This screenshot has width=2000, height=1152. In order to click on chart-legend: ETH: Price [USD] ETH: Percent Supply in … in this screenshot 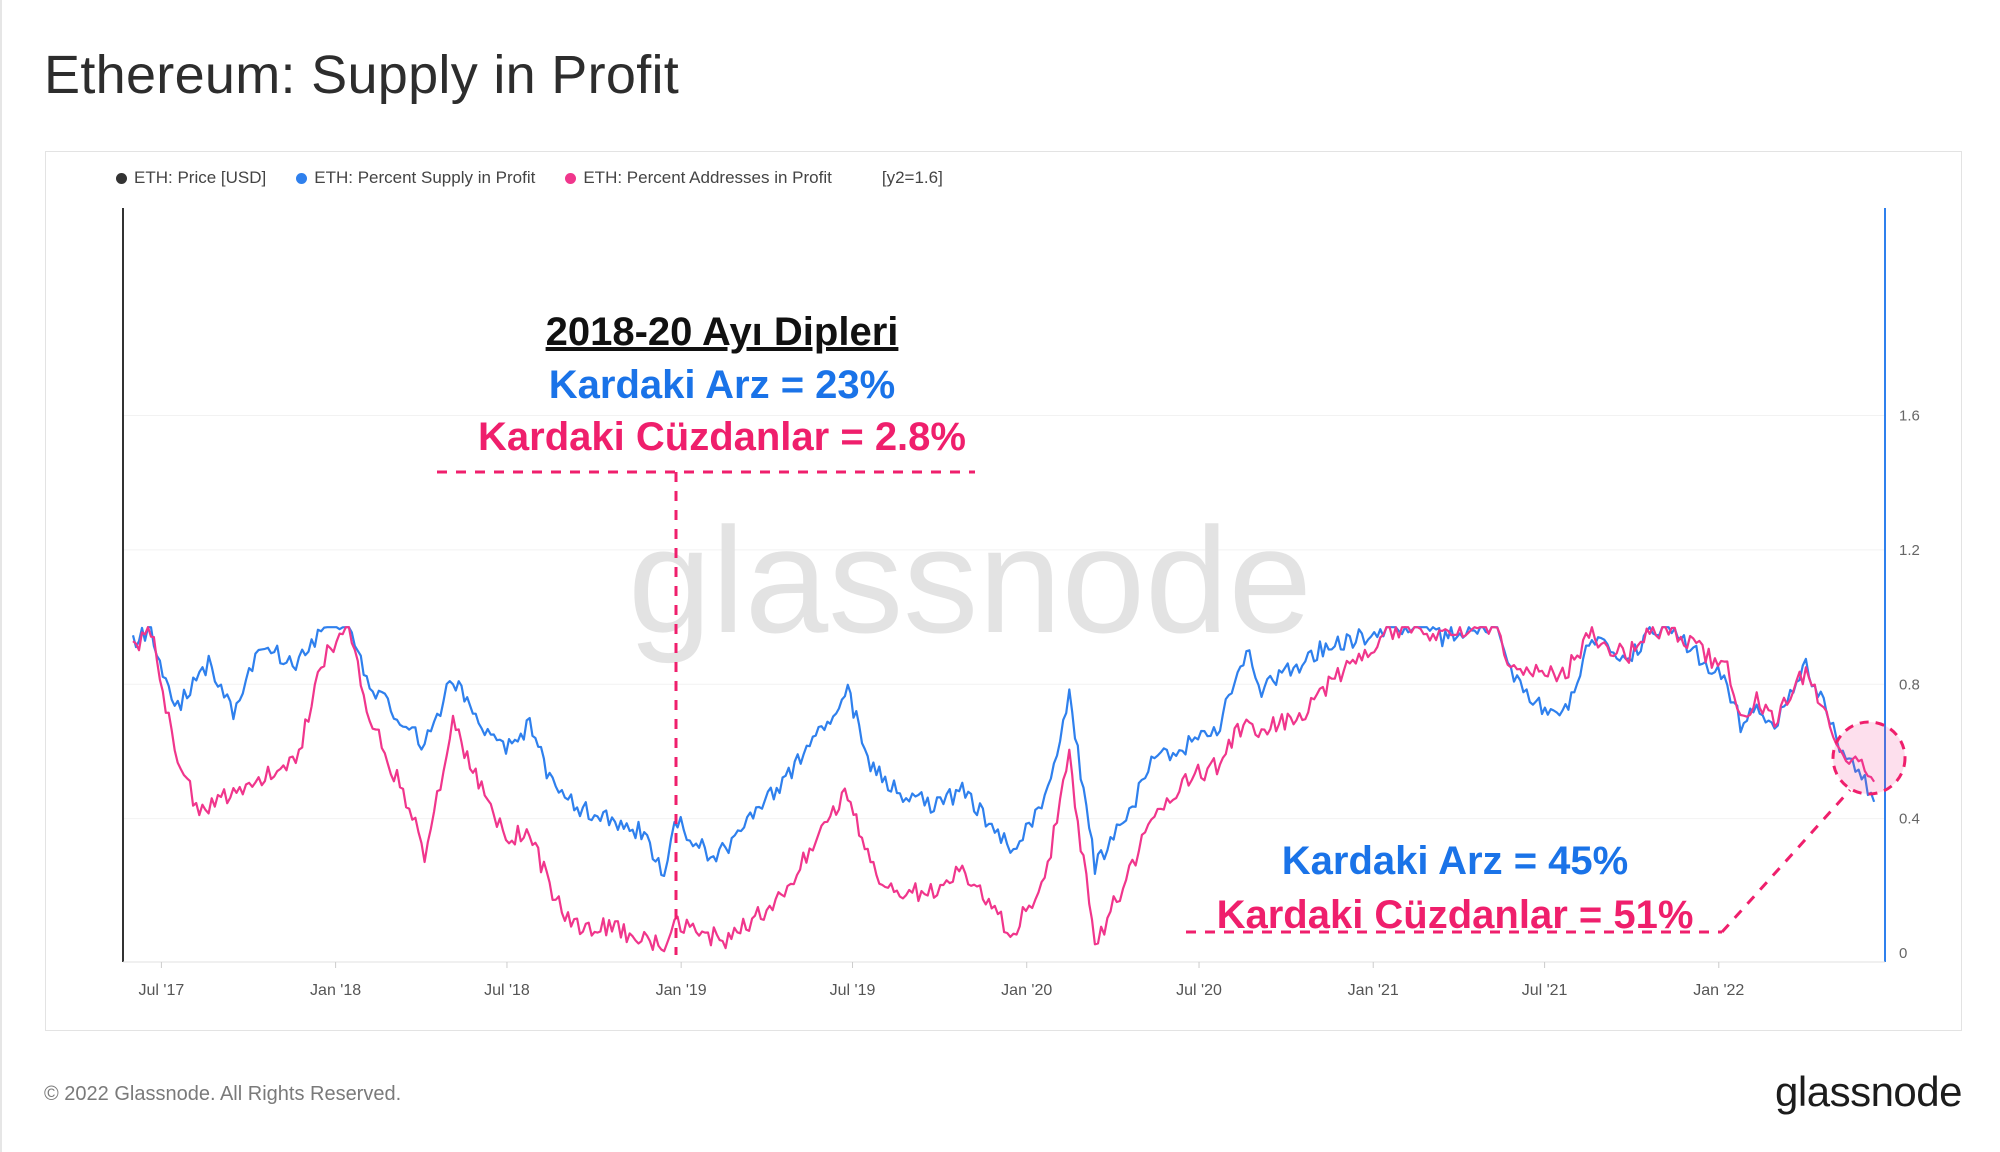, I will do `click(529, 178)`.